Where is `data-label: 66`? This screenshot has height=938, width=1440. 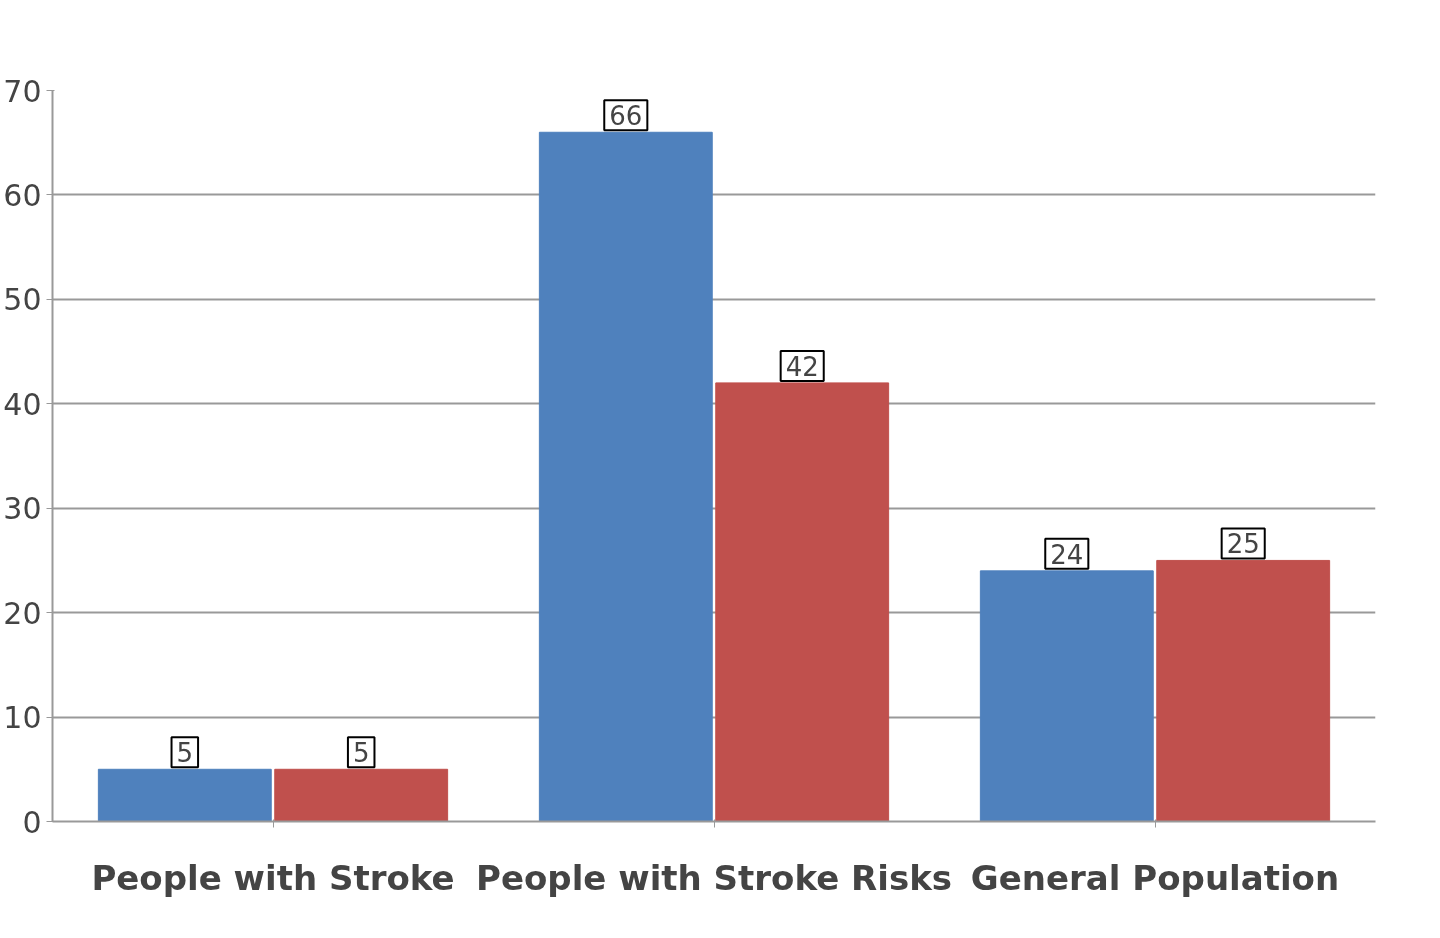
data-label: 66 is located at coordinates (626, 116).